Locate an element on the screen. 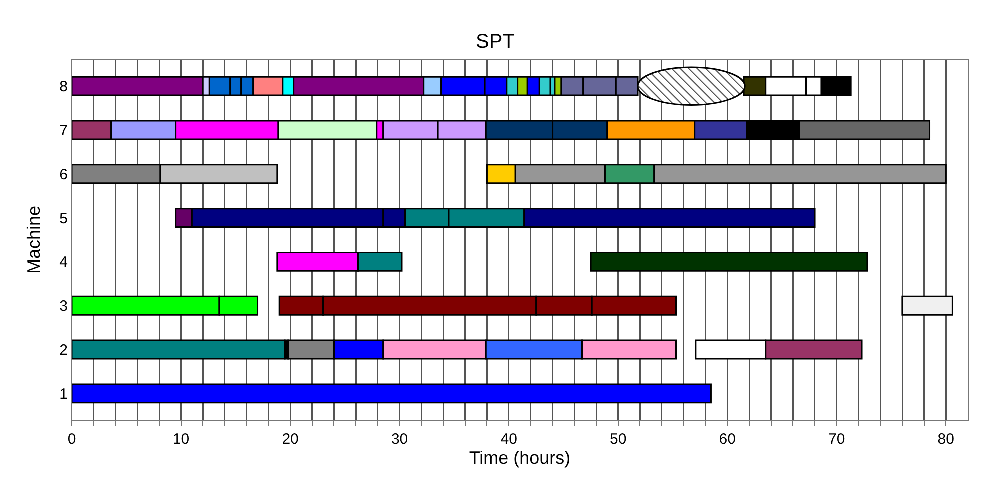 The width and height of the screenshot is (991, 483). x-tick-label: 60 is located at coordinates (727, 439).